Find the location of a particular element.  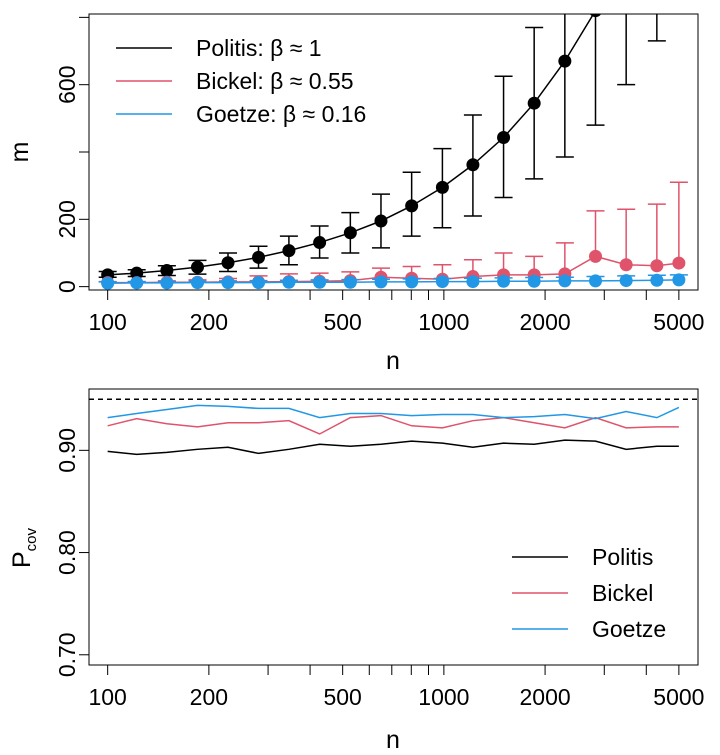

top-x-tick-label: 100 is located at coordinates (107, 322).